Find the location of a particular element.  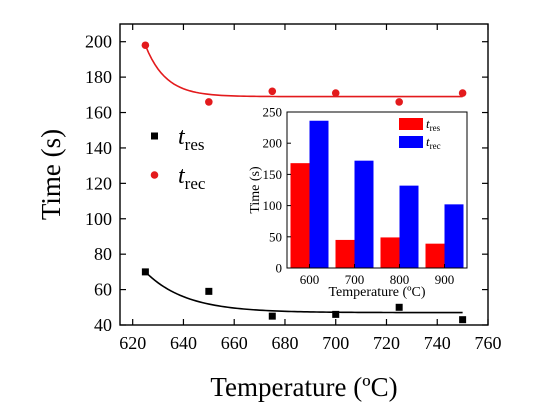

legend-marker-rec is located at coordinates (154, 175).